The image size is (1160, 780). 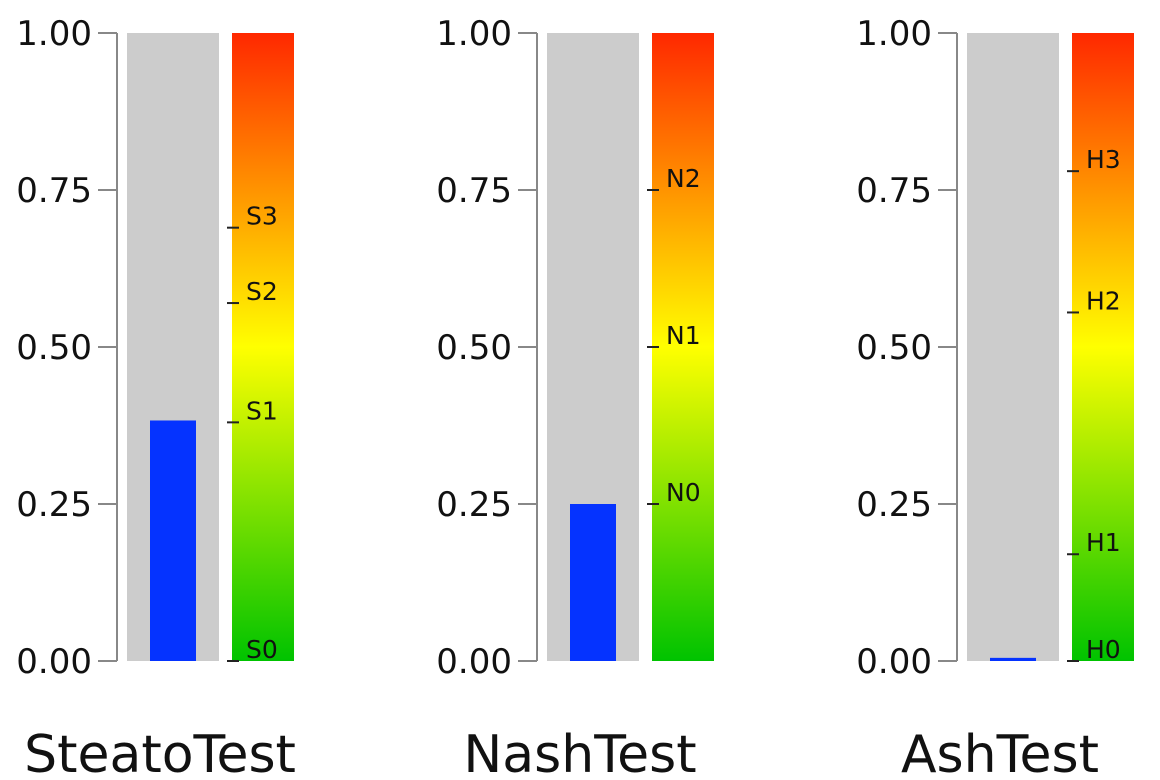 I want to click on steatotest-grade-label: S2, so click(x=262, y=291).